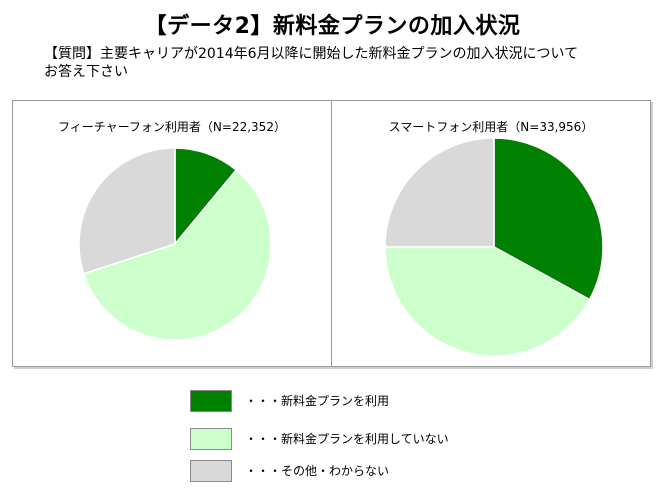 This screenshot has height=499, width=665. What do you see at coordinates (172, 127) in the screenshot?
I see `feature-phone-chart-title: フィーチャーフォン利用者（N=22,352）` at bounding box center [172, 127].